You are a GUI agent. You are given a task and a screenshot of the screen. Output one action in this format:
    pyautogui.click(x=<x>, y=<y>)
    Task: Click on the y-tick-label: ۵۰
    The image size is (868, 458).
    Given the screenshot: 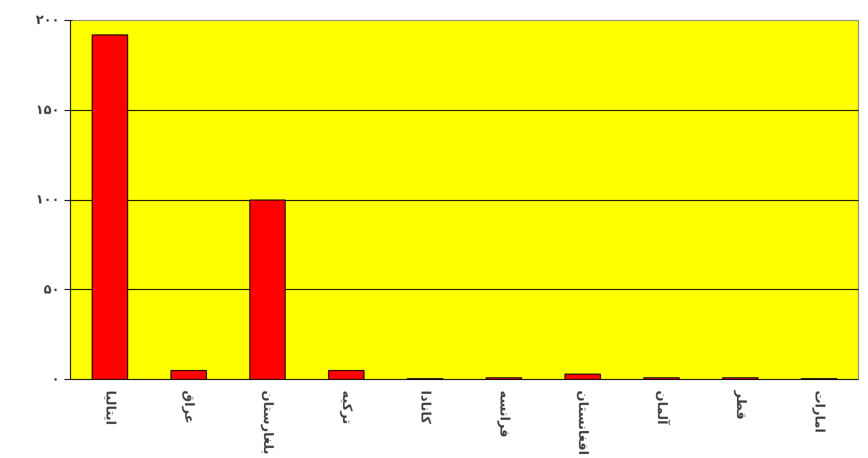 What is the action you would take?
    pyautogui.click(x=52, y=290)
    